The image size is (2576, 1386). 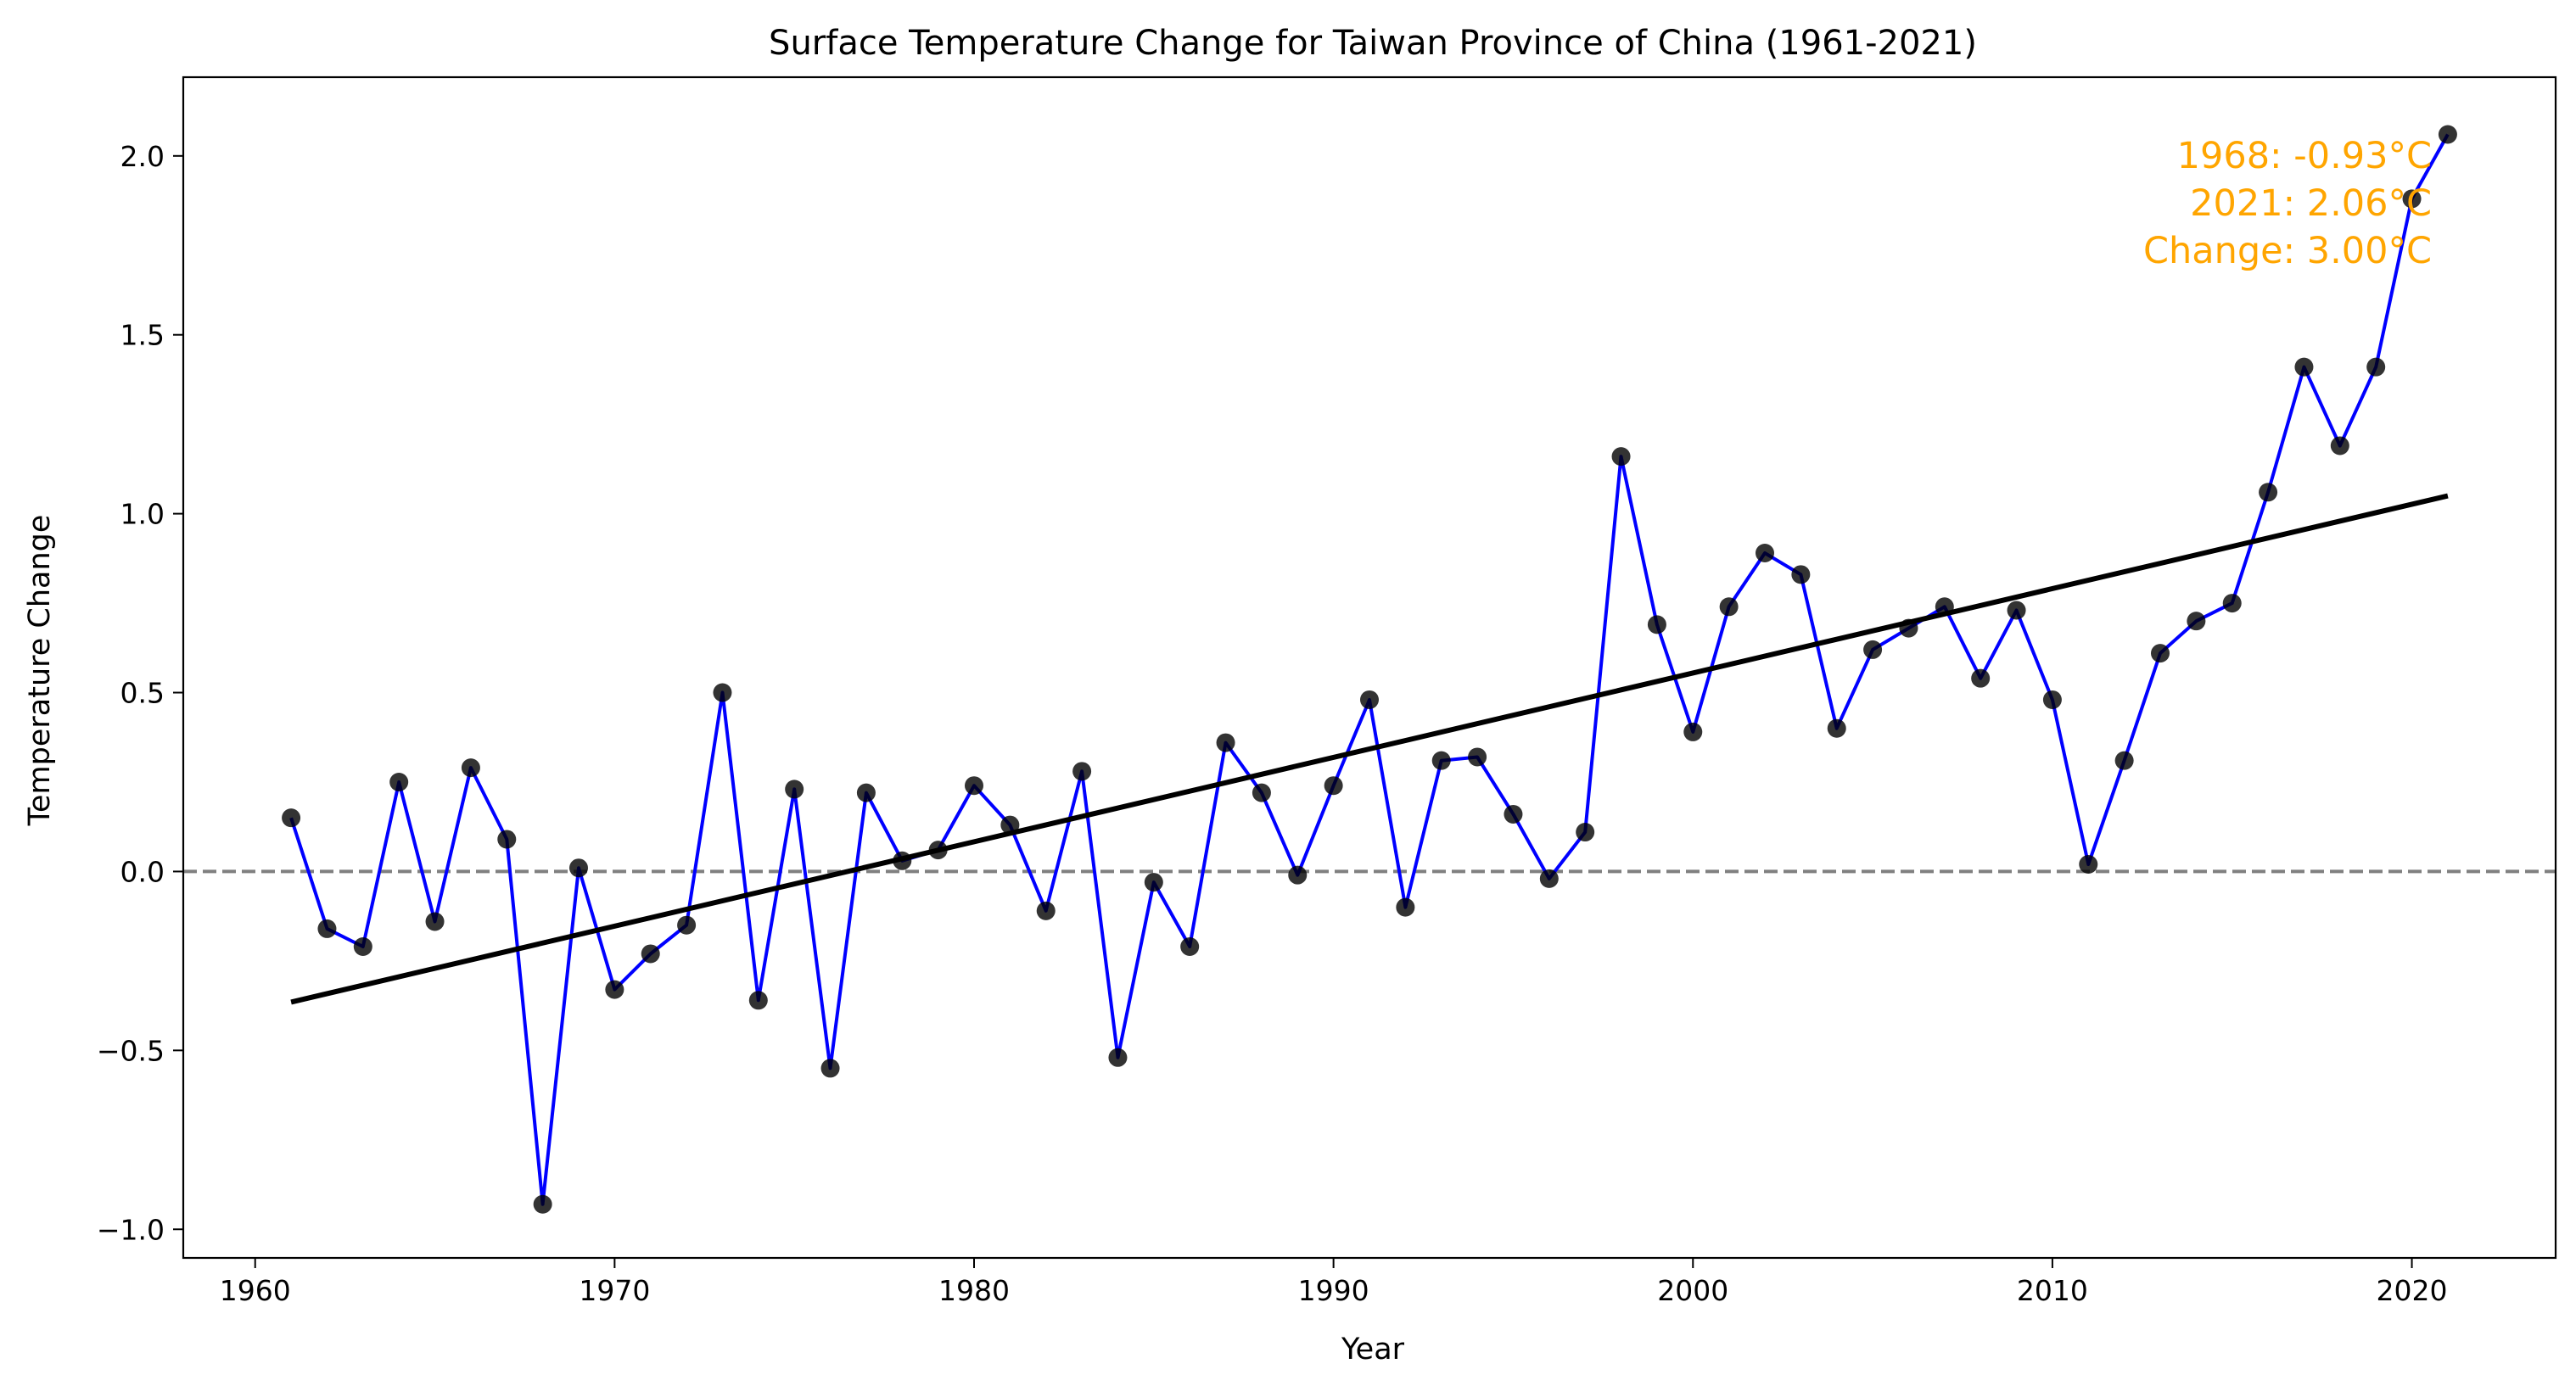 I want to click on x-axis: 1960 1970 1980 1990 2000 2010 2020, so click(x=1334, y=1282).